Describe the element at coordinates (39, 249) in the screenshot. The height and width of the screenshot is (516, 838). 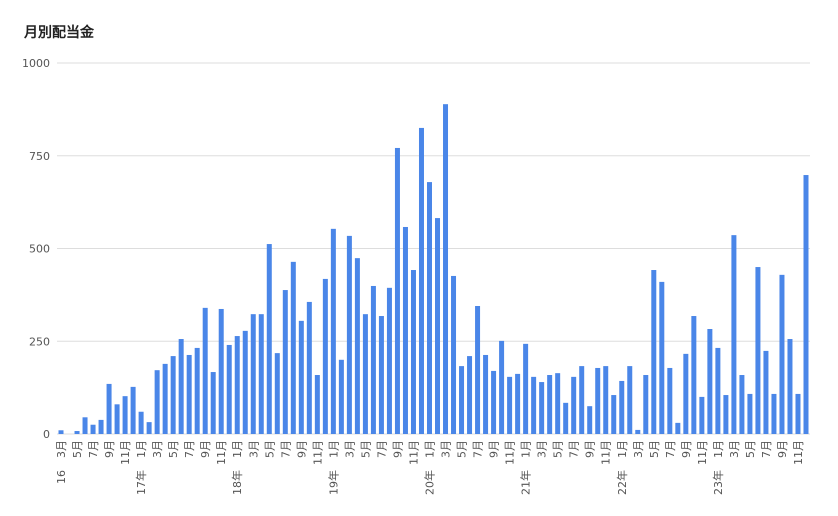
I see `y-tick-label: 500` at that location.